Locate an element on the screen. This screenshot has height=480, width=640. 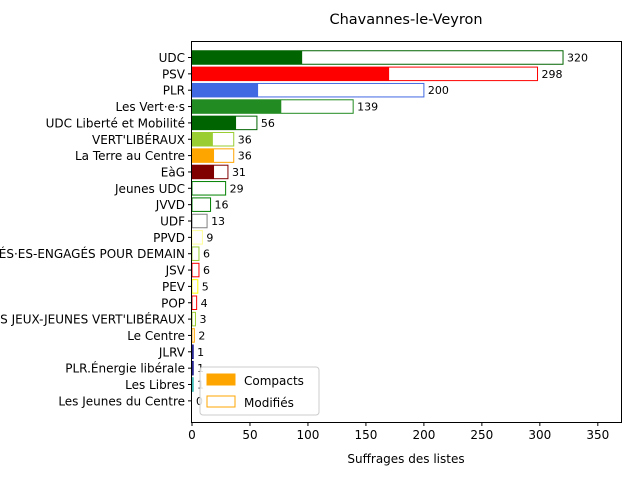
value-label: 29 is located at coordinates (237, 188).